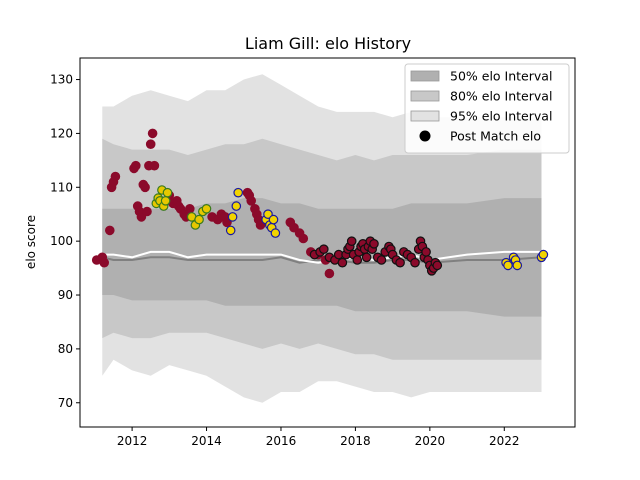  What do you see at coordinates (65, 403) in the screenshot?
I see `y-tick-label: 70` at bounding box center [65, 403].